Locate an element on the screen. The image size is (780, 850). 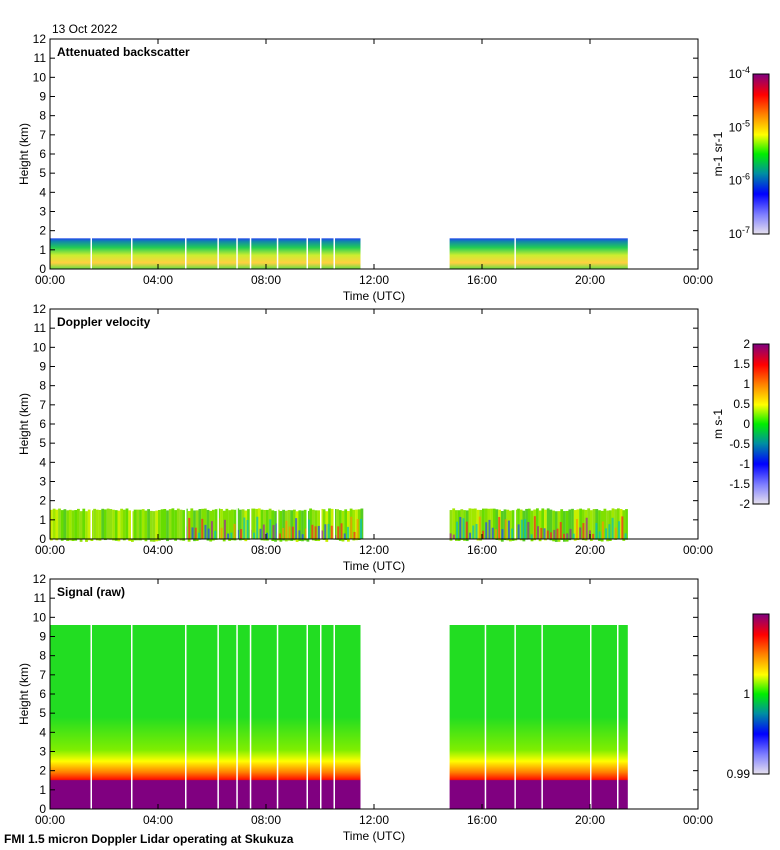
exponent: -4 is located at coordinates (746, 70).